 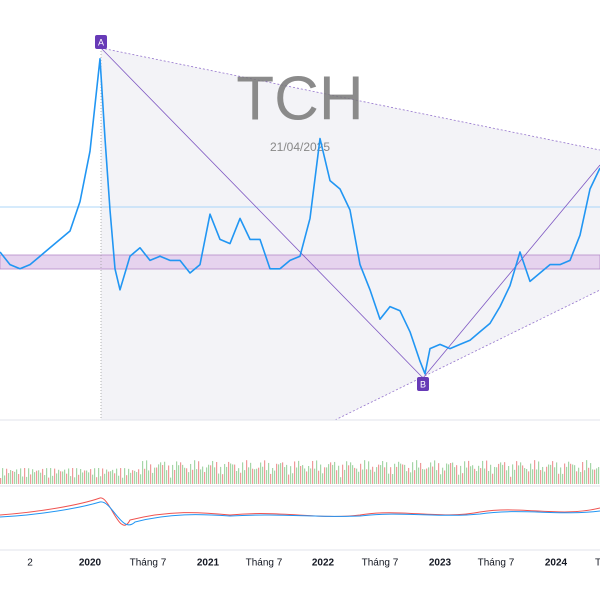 What do you see at coordinates (300, 511) in the screenshot?
I see `oscillator-line` at bounding box center [300, 511].